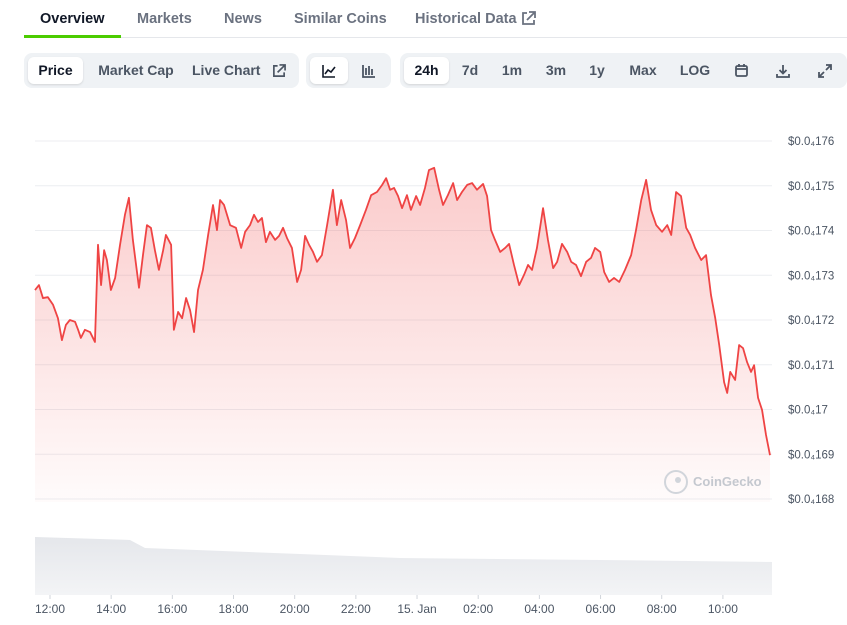 This screenshot has height=625, width=847. I want to click on range-button: 24h, so click(426, 70).